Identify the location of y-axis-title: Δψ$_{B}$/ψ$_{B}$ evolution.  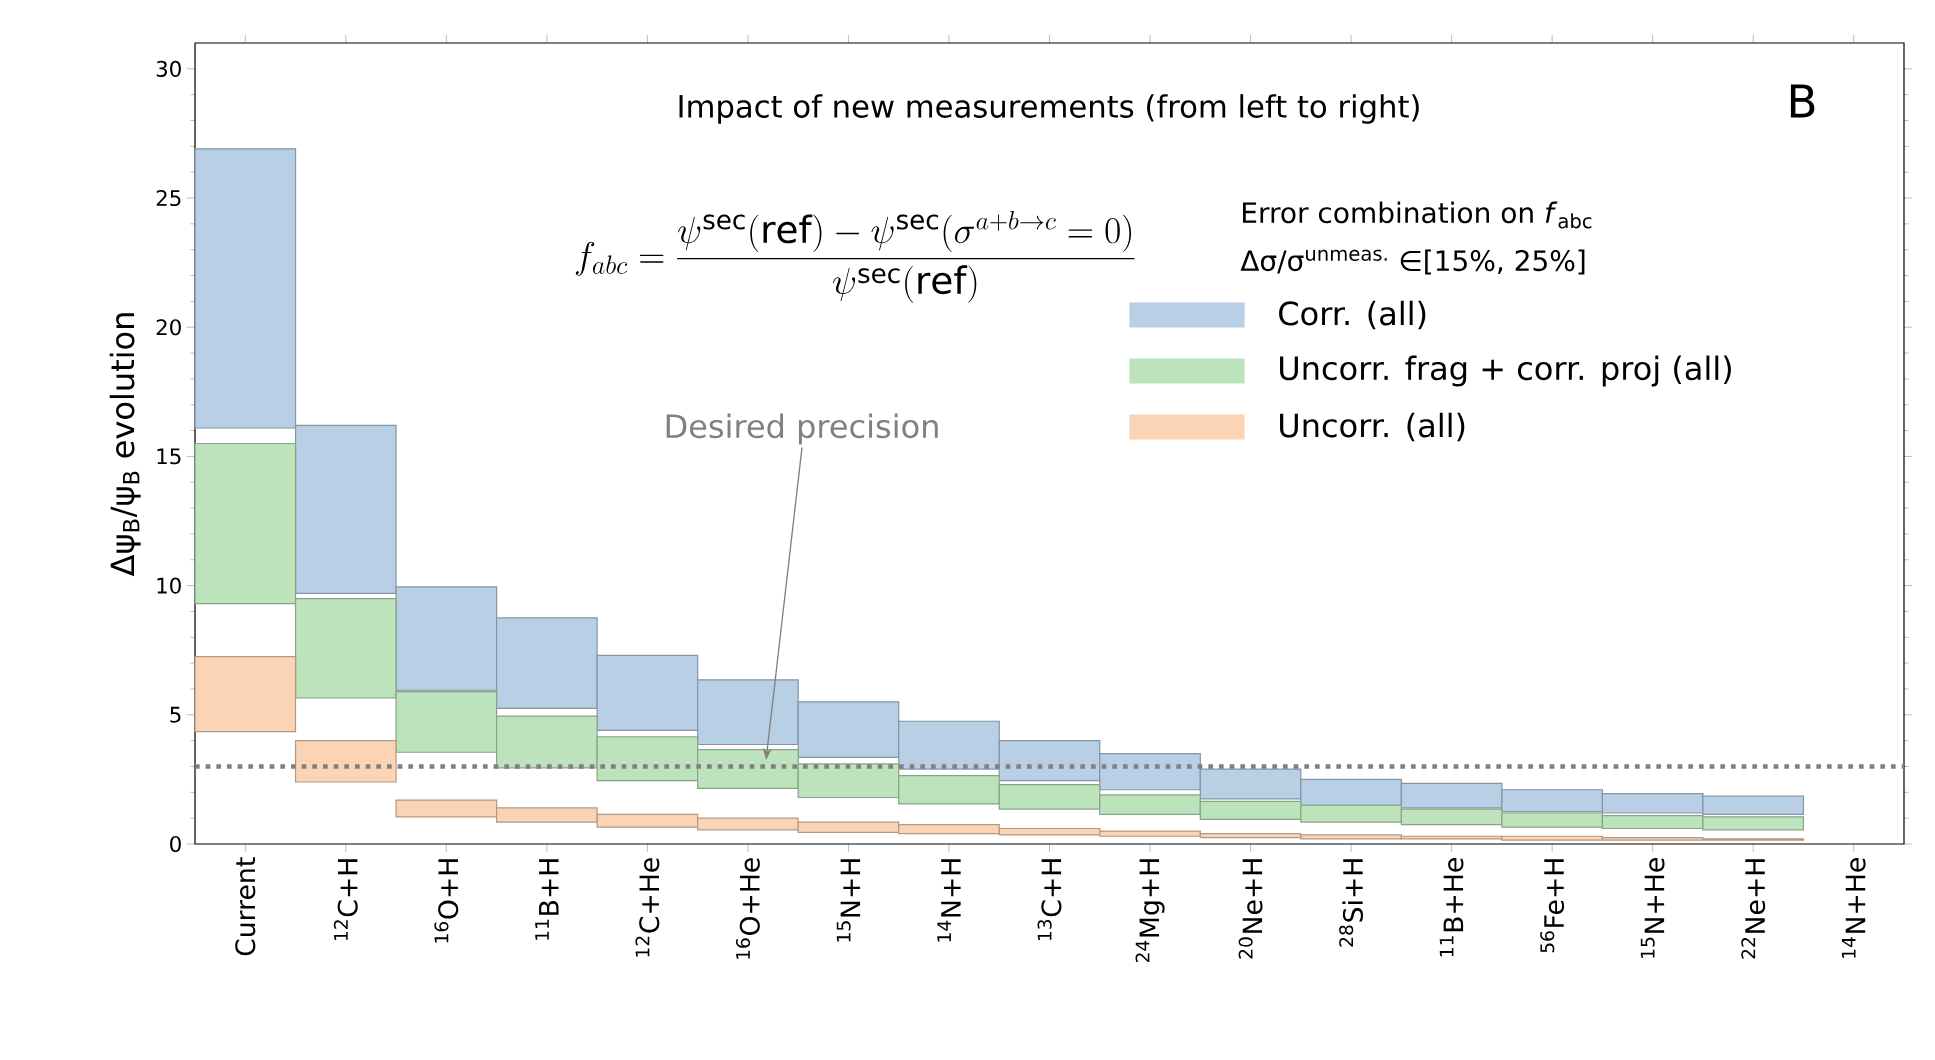
(125, 445).